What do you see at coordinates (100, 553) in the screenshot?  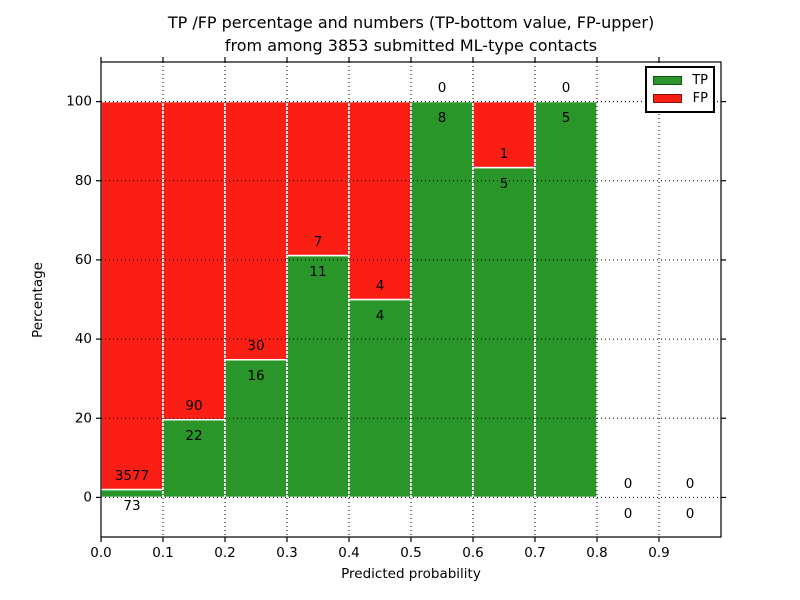 I see `x-tick-label: 0.0` at bounding box center [100, 553].